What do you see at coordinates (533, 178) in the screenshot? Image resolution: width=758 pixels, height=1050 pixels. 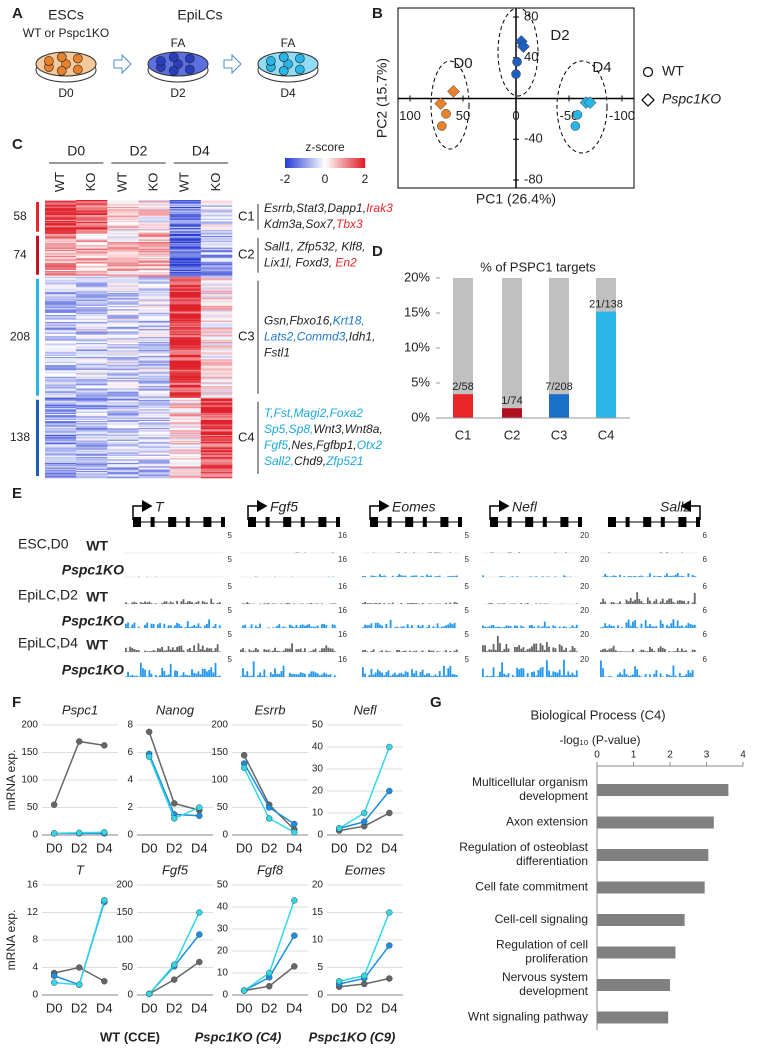 I see `y-tick-label: -80` at bounding box center [533, 178].